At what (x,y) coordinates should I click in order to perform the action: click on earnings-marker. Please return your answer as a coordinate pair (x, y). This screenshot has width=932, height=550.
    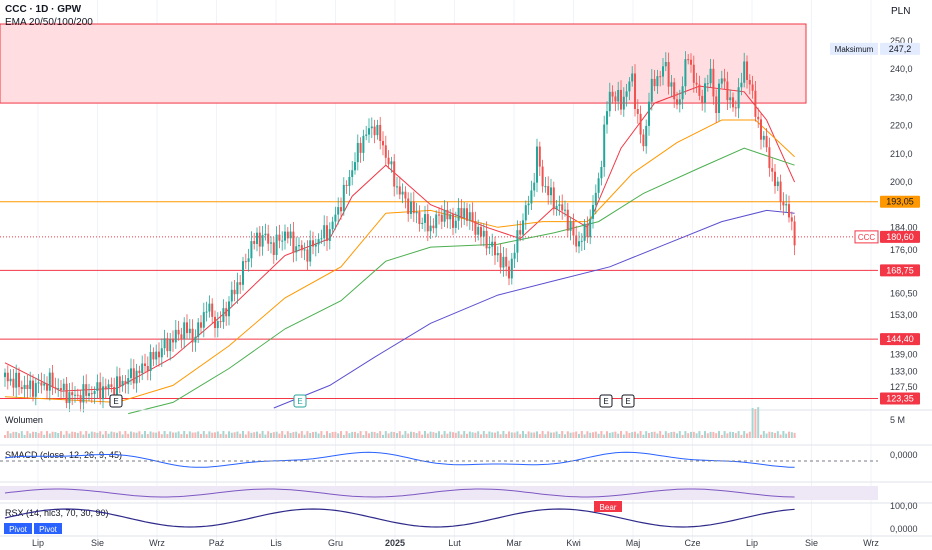
    Looking at the image, I should click on (116, 401).